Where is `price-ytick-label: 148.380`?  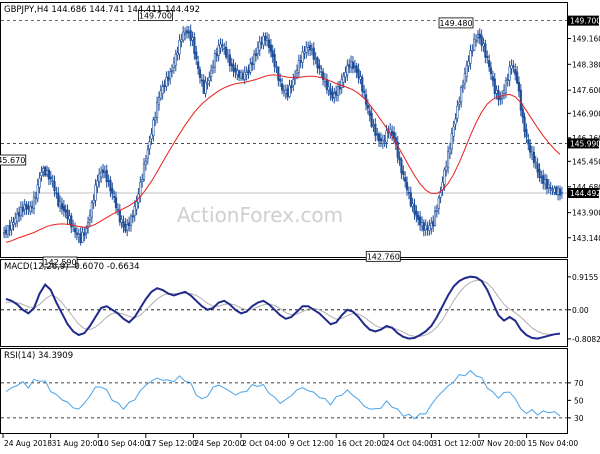
price-ytick-label: 148.380 is located at coordinates (586, 64).